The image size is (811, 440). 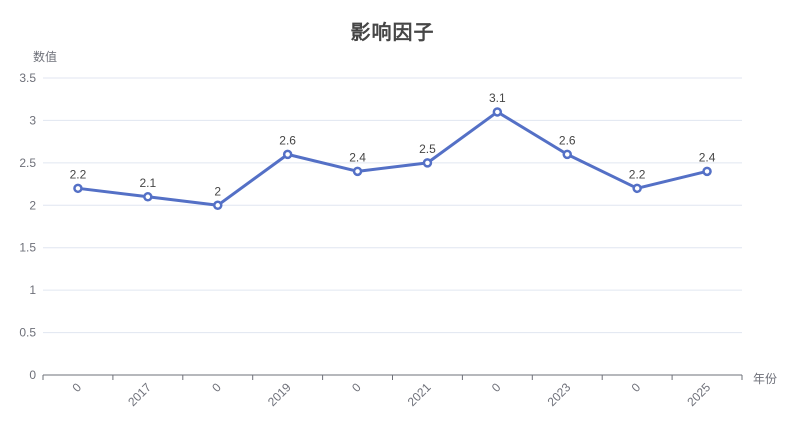 What do you see at coordinates (148, 183) in the screenshot?
I see `data-point-label: 2.1` at bounding box center [148, 183].